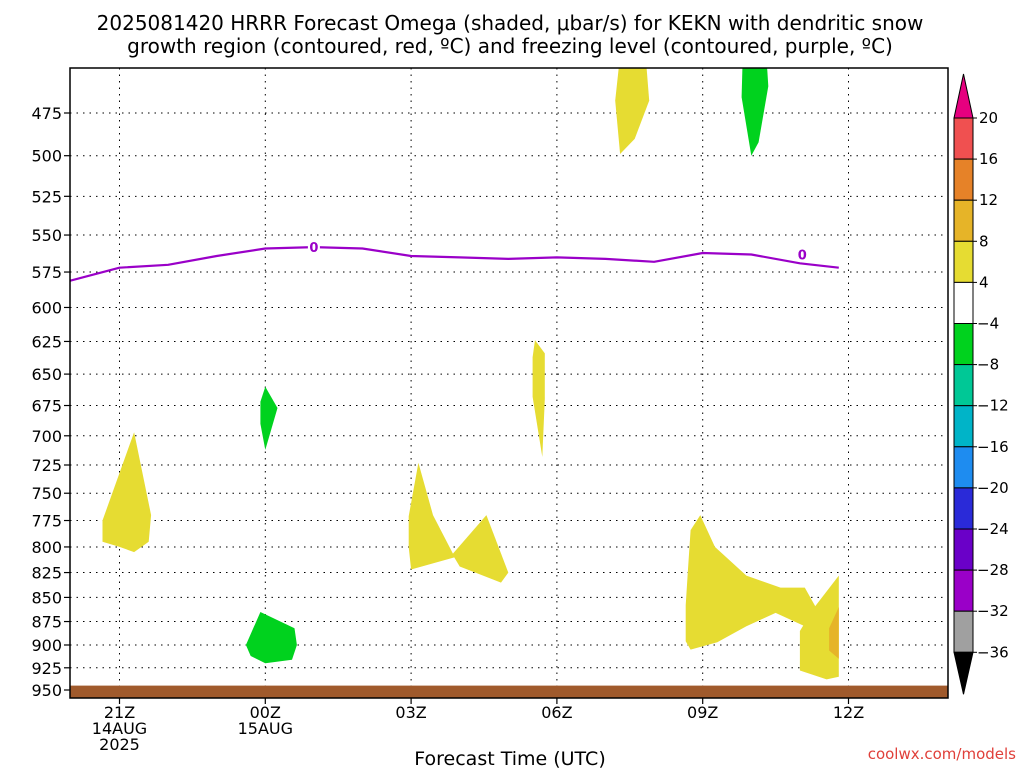 The width and height of the screenshot is (1024, 768). What do you see at coordinates (702, 712) in the screenshot?
I see `x-tick-label: 09Z` at bounding box center [702, 712].